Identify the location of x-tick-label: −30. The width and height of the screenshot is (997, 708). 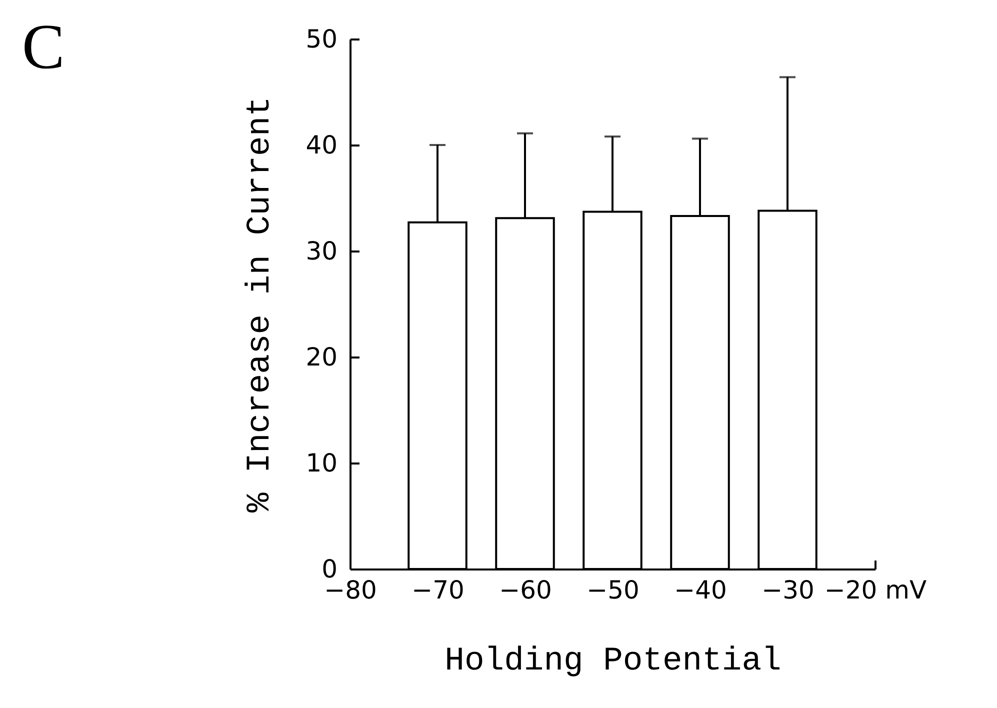
(788, 590).